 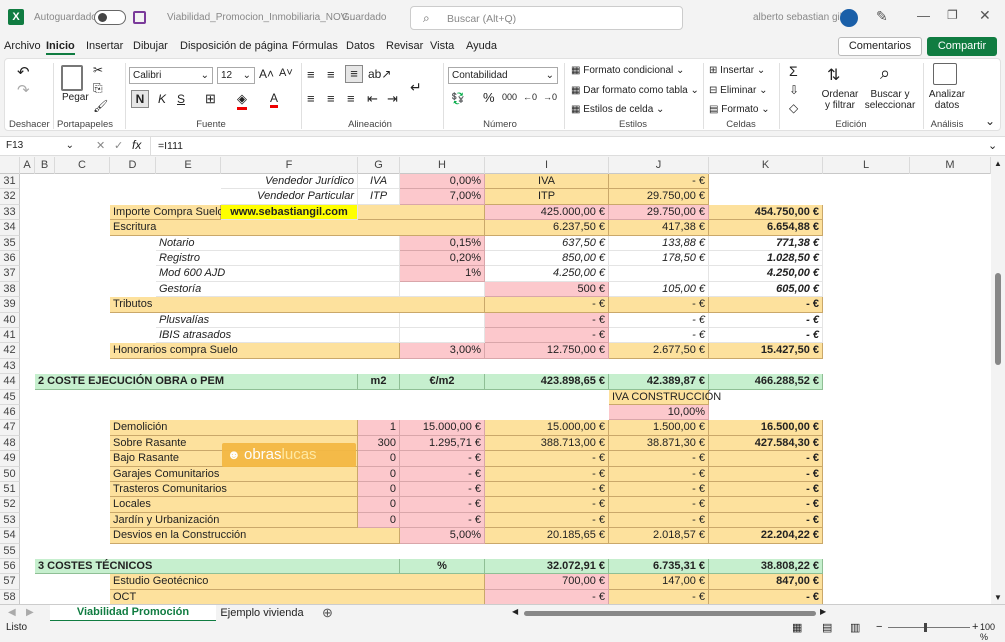 I want to click on menu-inicio: Inicio, so click(x=60, y=47).